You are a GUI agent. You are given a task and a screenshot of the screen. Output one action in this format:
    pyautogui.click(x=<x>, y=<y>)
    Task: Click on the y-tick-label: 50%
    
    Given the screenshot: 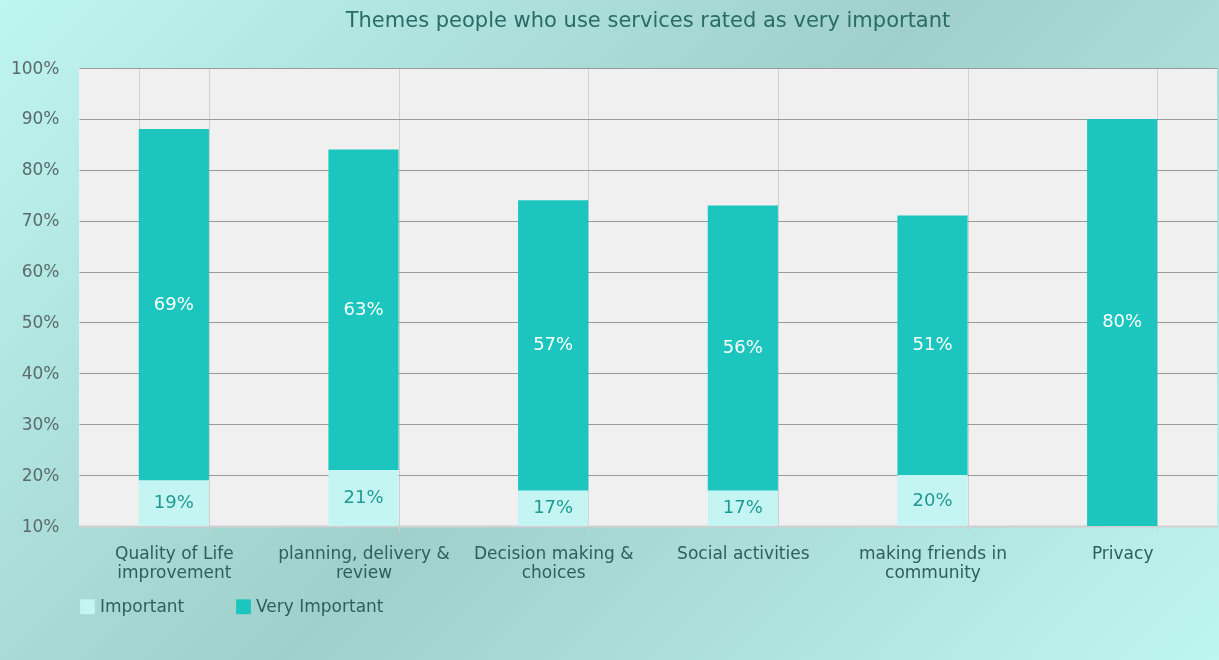 What is the action you would take?
    pyautogui.click(x=40, y=321)
    